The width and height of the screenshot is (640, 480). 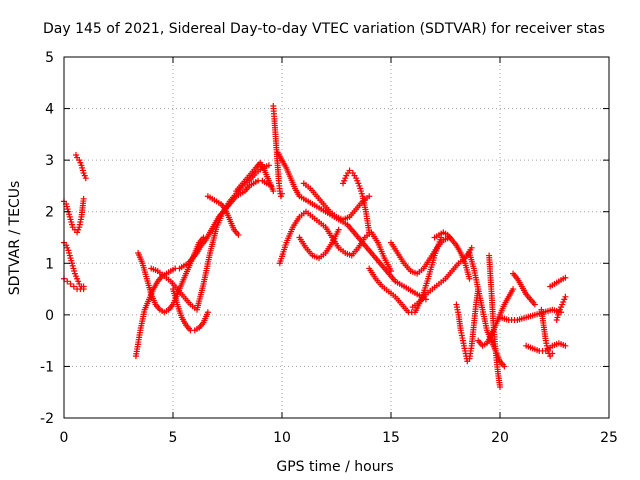 I want to click on y-tick-label: 0, so click(x=49, y=316).